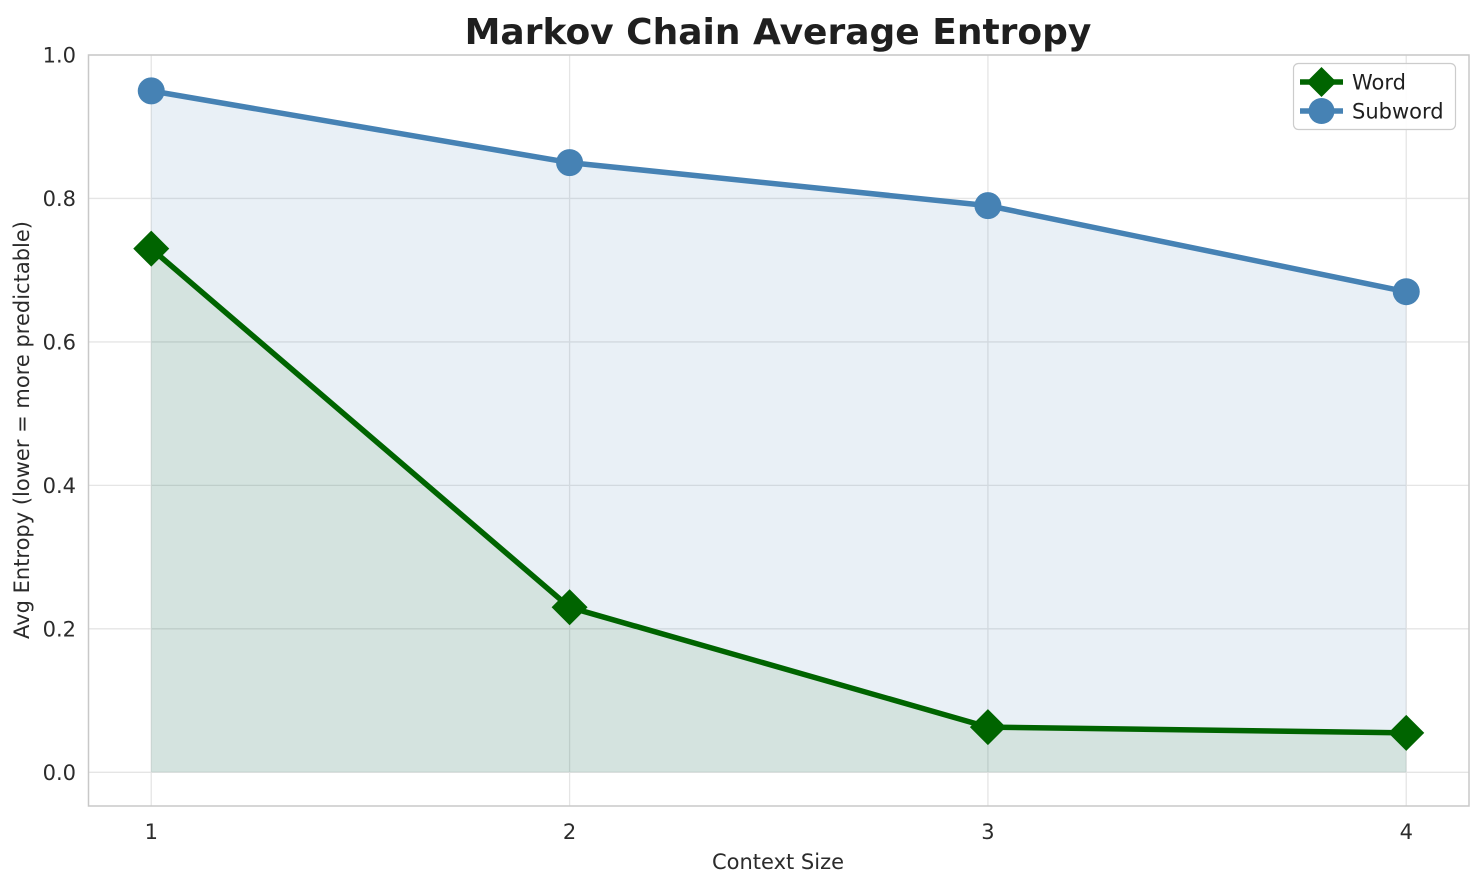 The image size is (1484, 889). I want to click on y-axis-label: Avg Entropy (lower = more predictable), so click(22, 430).